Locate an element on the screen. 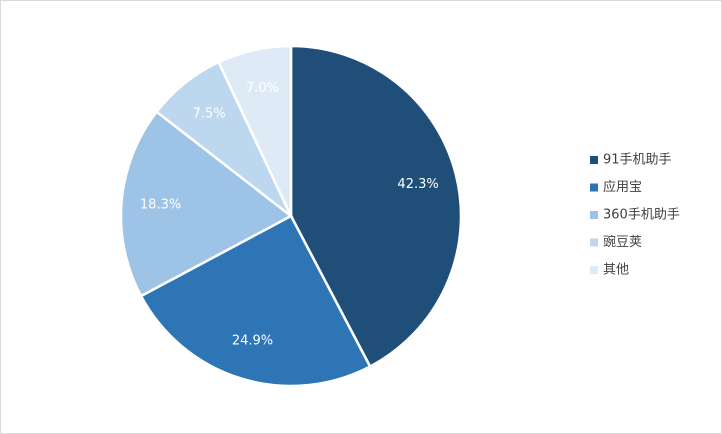 The image size is (722, 434). legend-label: 豌豆荚 is located at coordinates (622, 242).